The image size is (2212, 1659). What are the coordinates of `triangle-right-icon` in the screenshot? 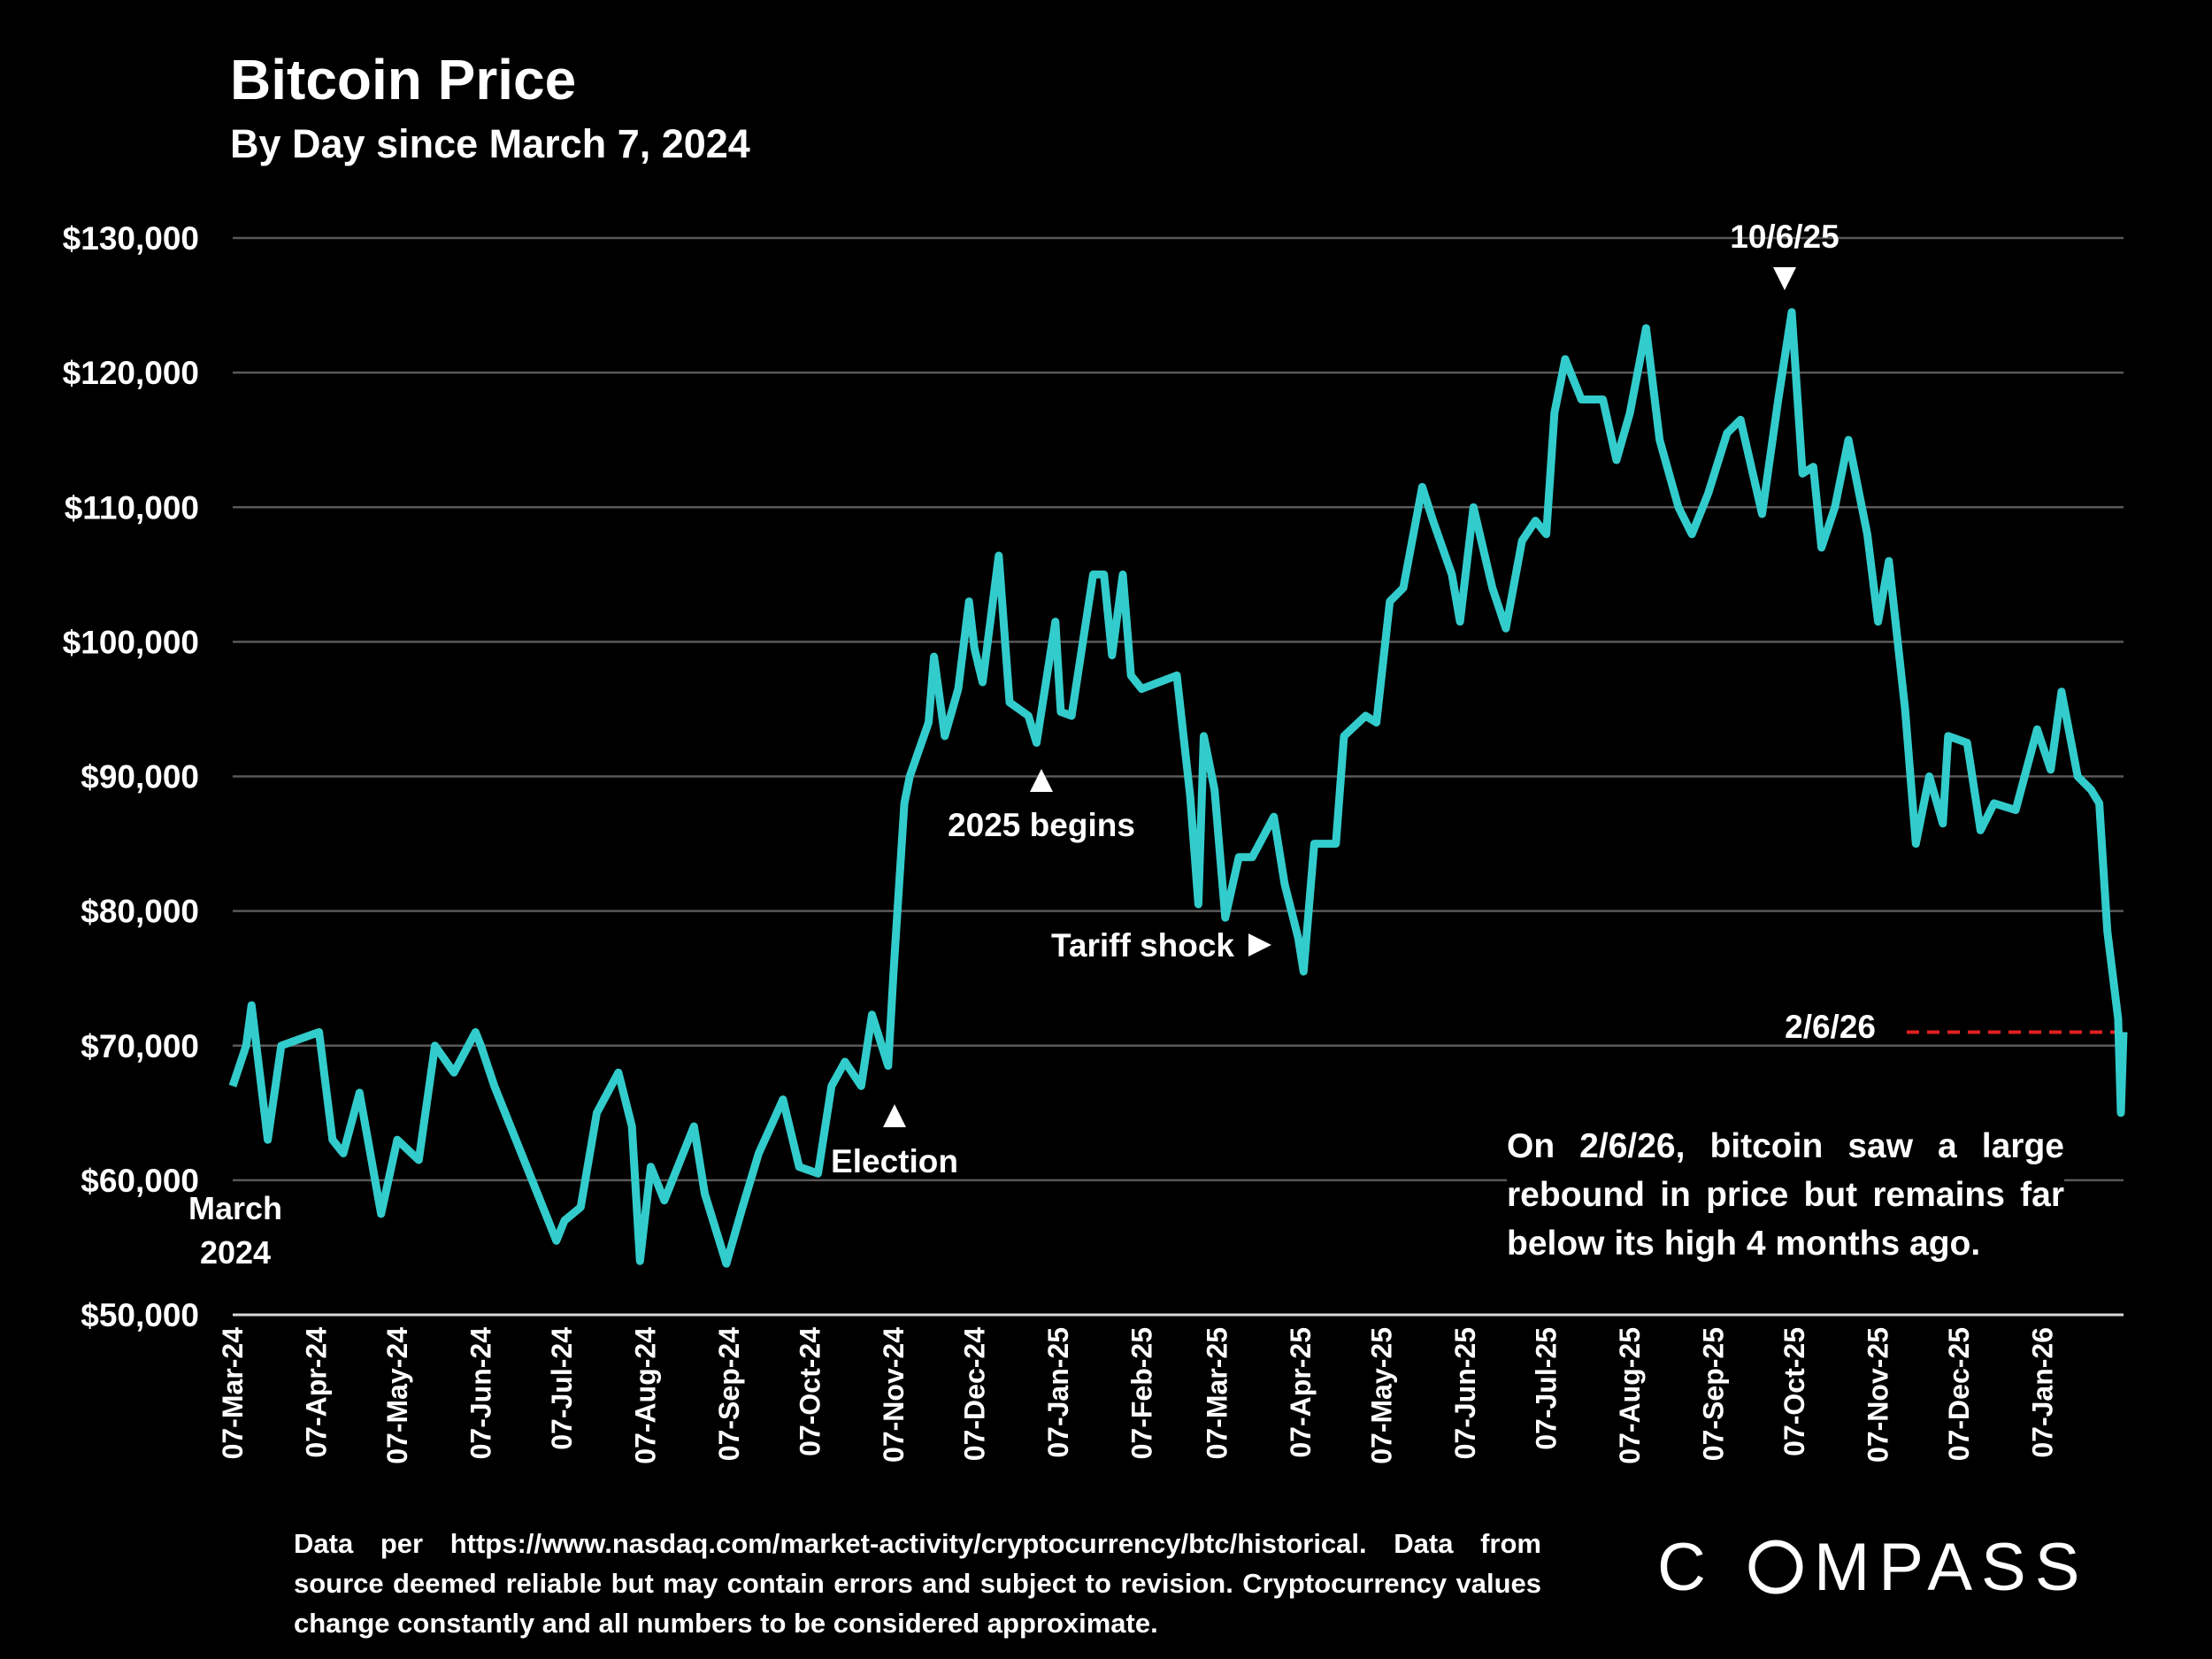 It's located at (1259, 945).